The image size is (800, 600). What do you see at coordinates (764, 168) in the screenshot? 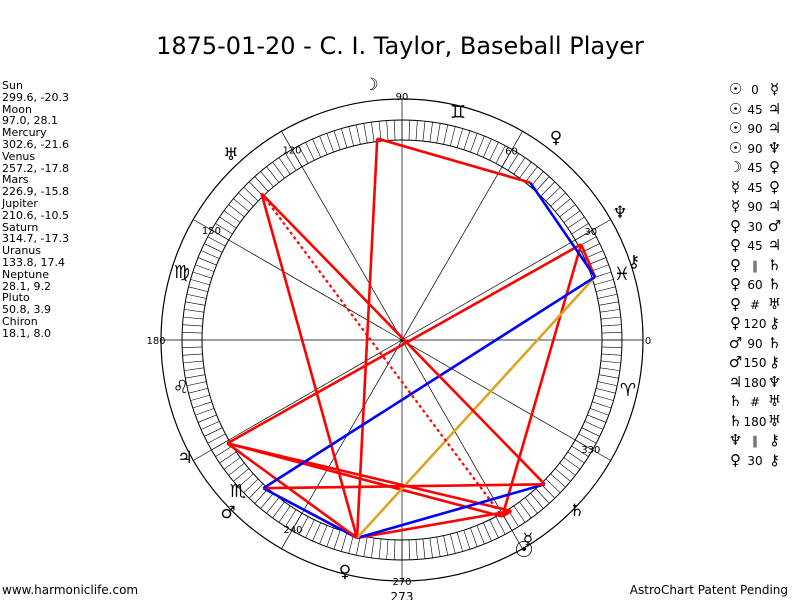
I see `aspect-row: ☽ 45 ♀` at bounding box center [764, 168].